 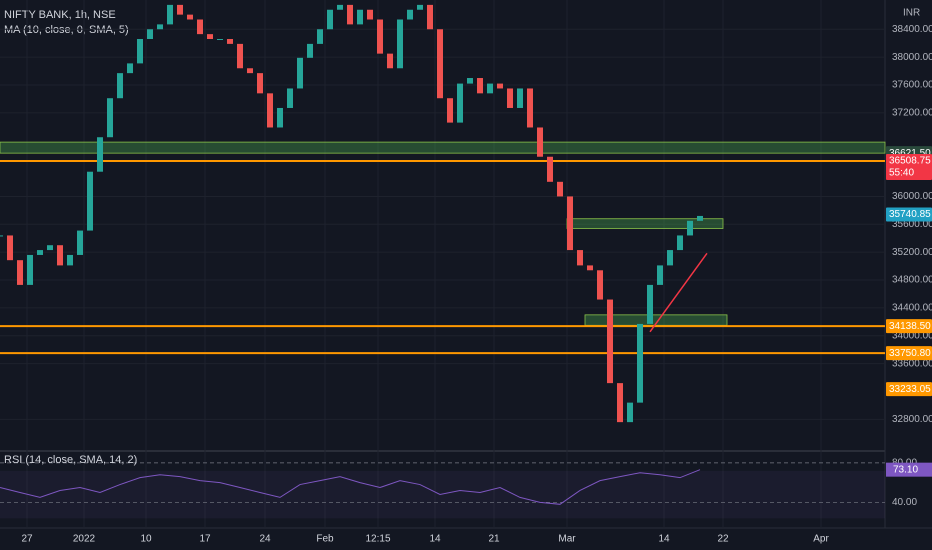 I want to click on x-tick-label: Feb, so click(x=325, y=539).